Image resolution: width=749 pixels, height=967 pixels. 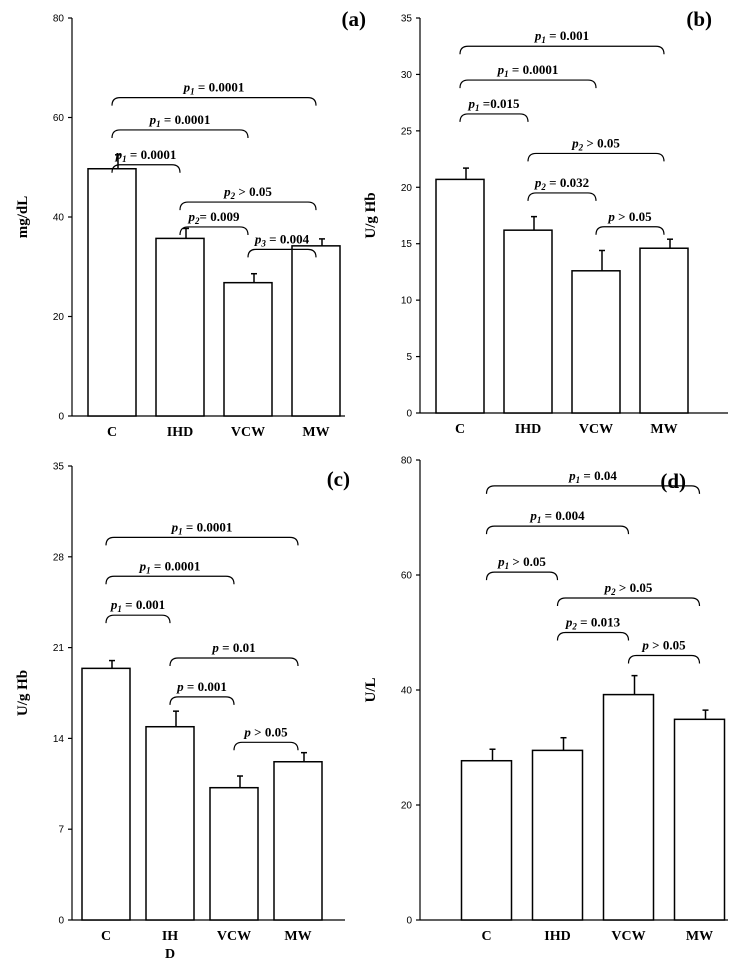 I want to click on p-value-label: p2= 0.009, so click(x=214, y=217).